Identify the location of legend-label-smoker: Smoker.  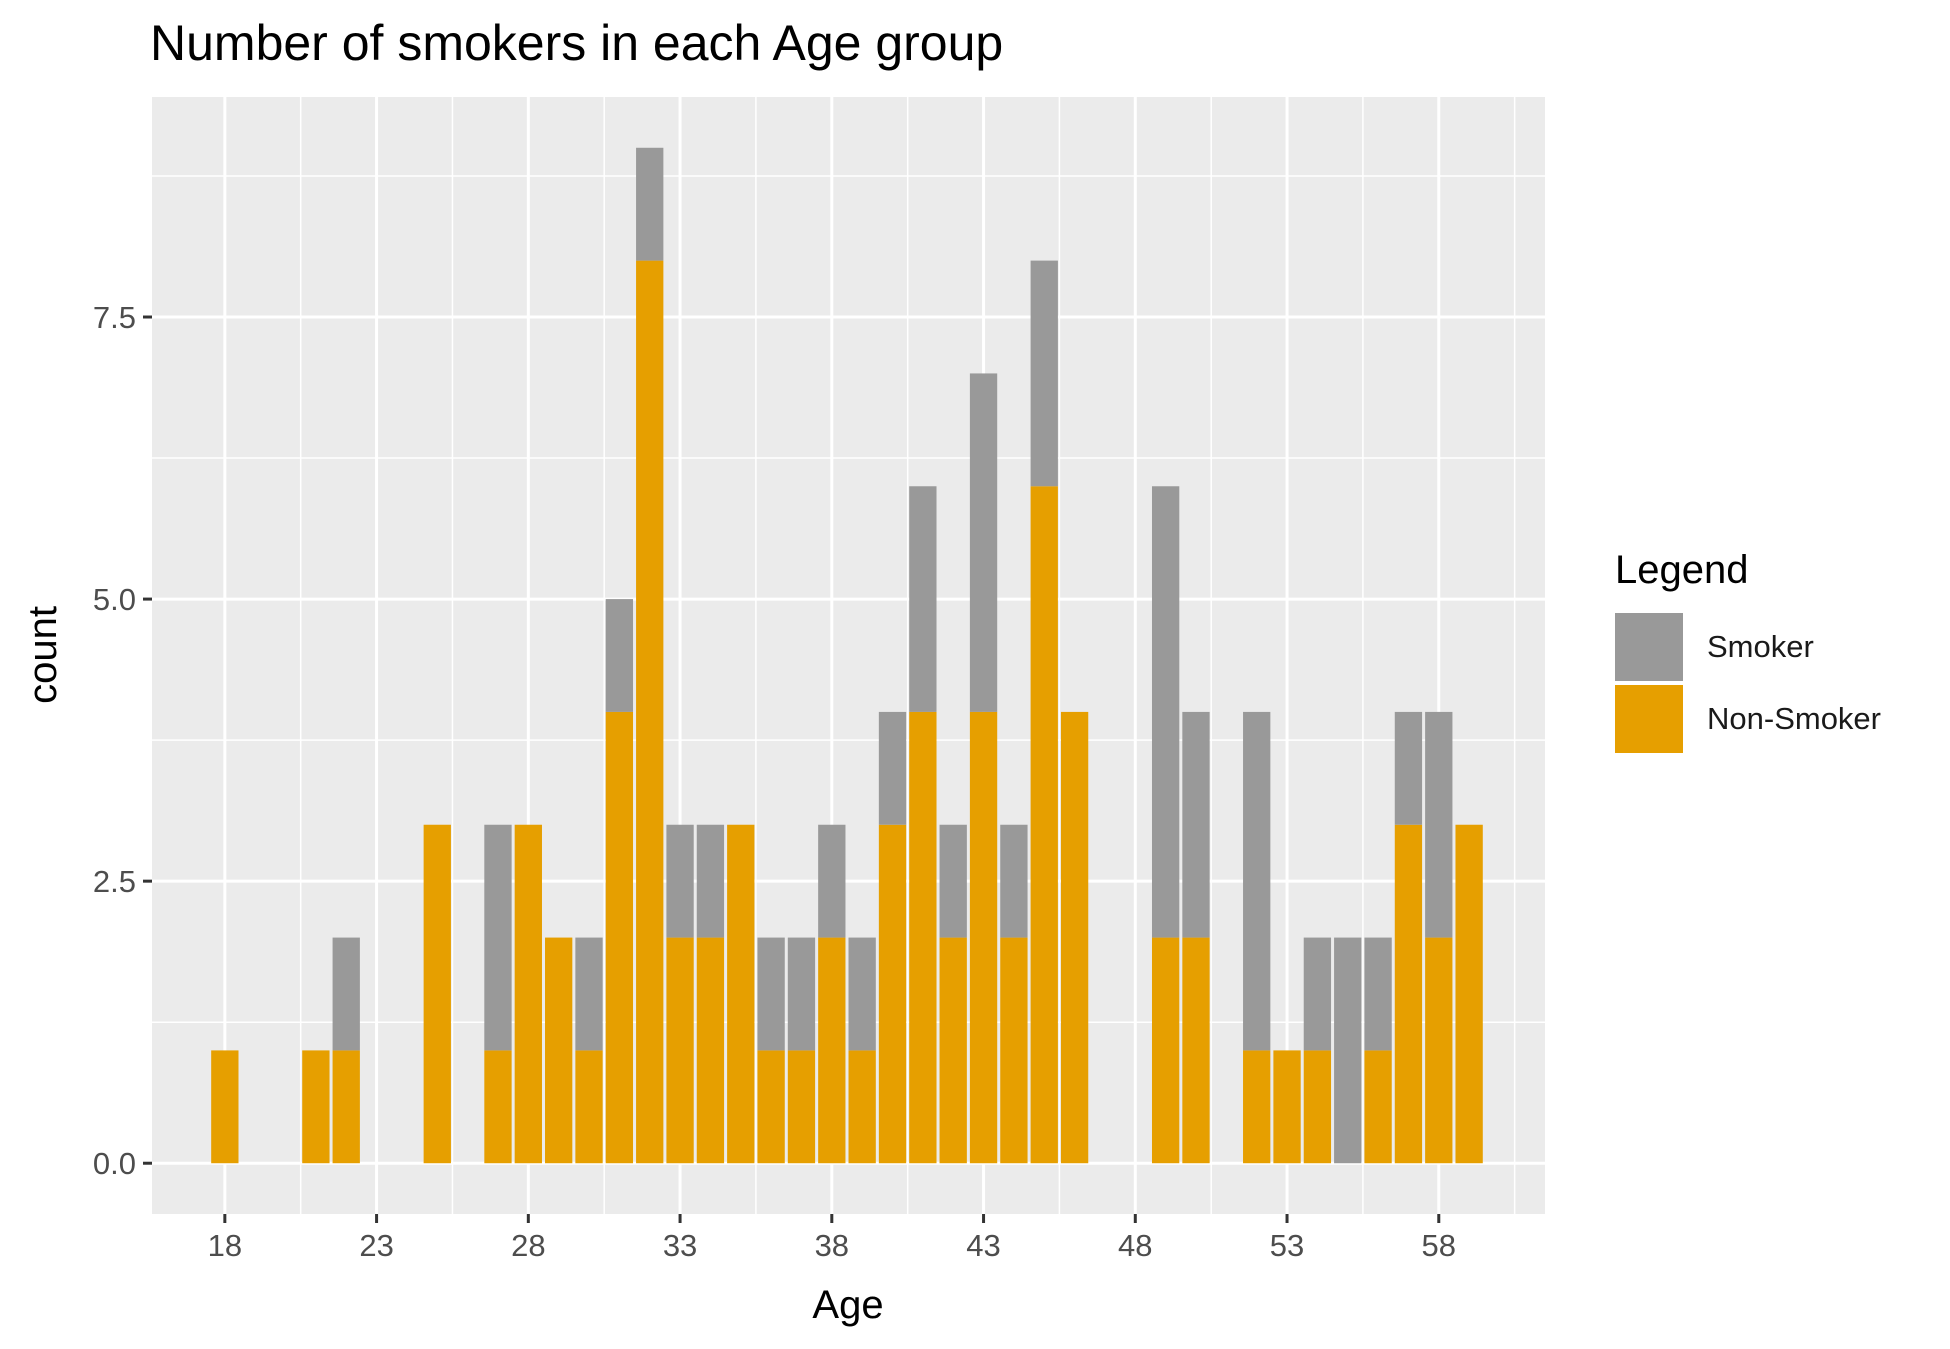
(1760, 646).